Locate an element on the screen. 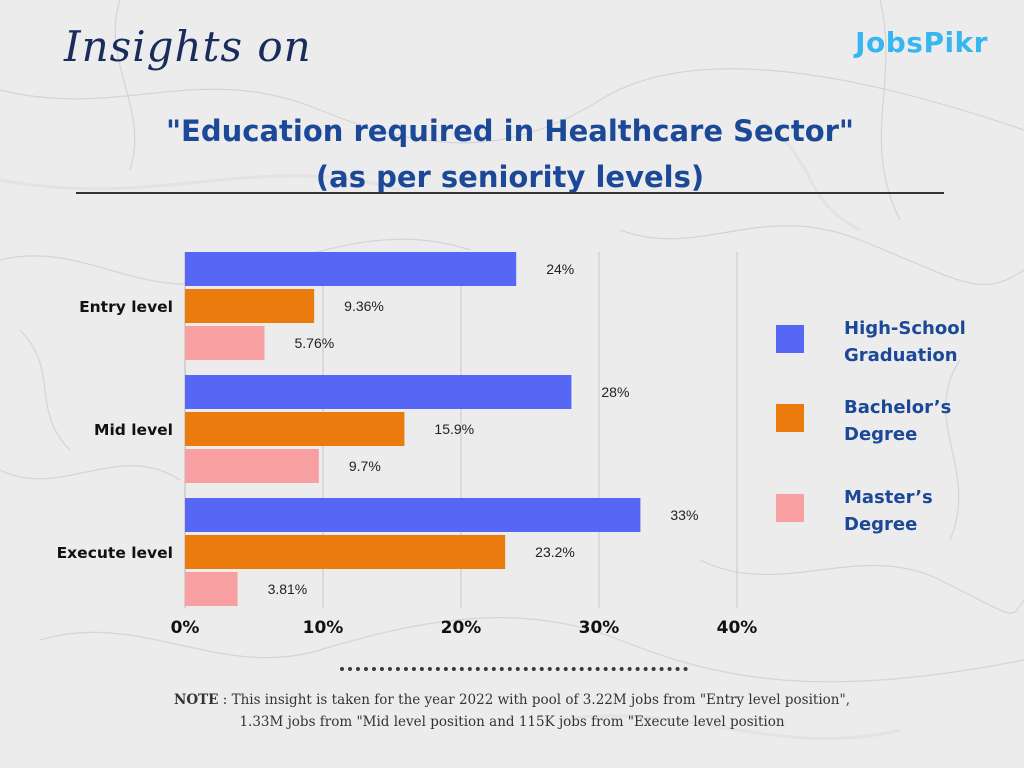 Image resolution: width=1024 pixels, height=768 pixels. category-label-execute-level: Execute level is located at coordinates (115, 553).